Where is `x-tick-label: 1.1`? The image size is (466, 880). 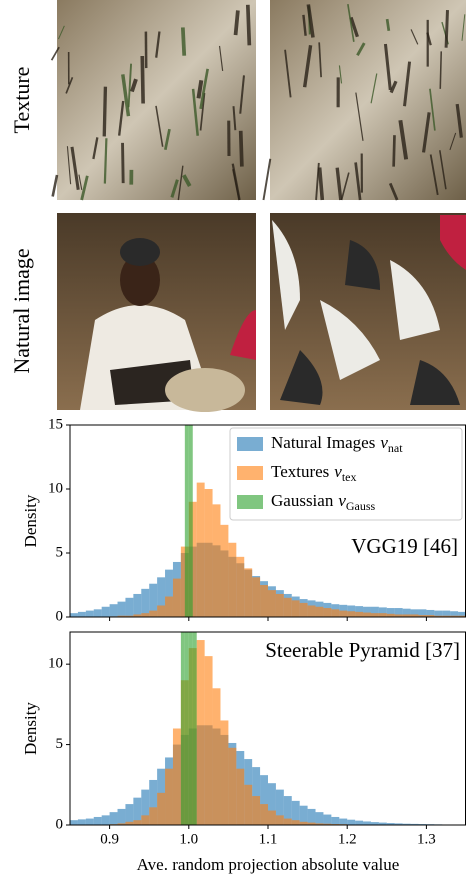
x-tick-label: 1.1 is located at coordinates (268, 839).